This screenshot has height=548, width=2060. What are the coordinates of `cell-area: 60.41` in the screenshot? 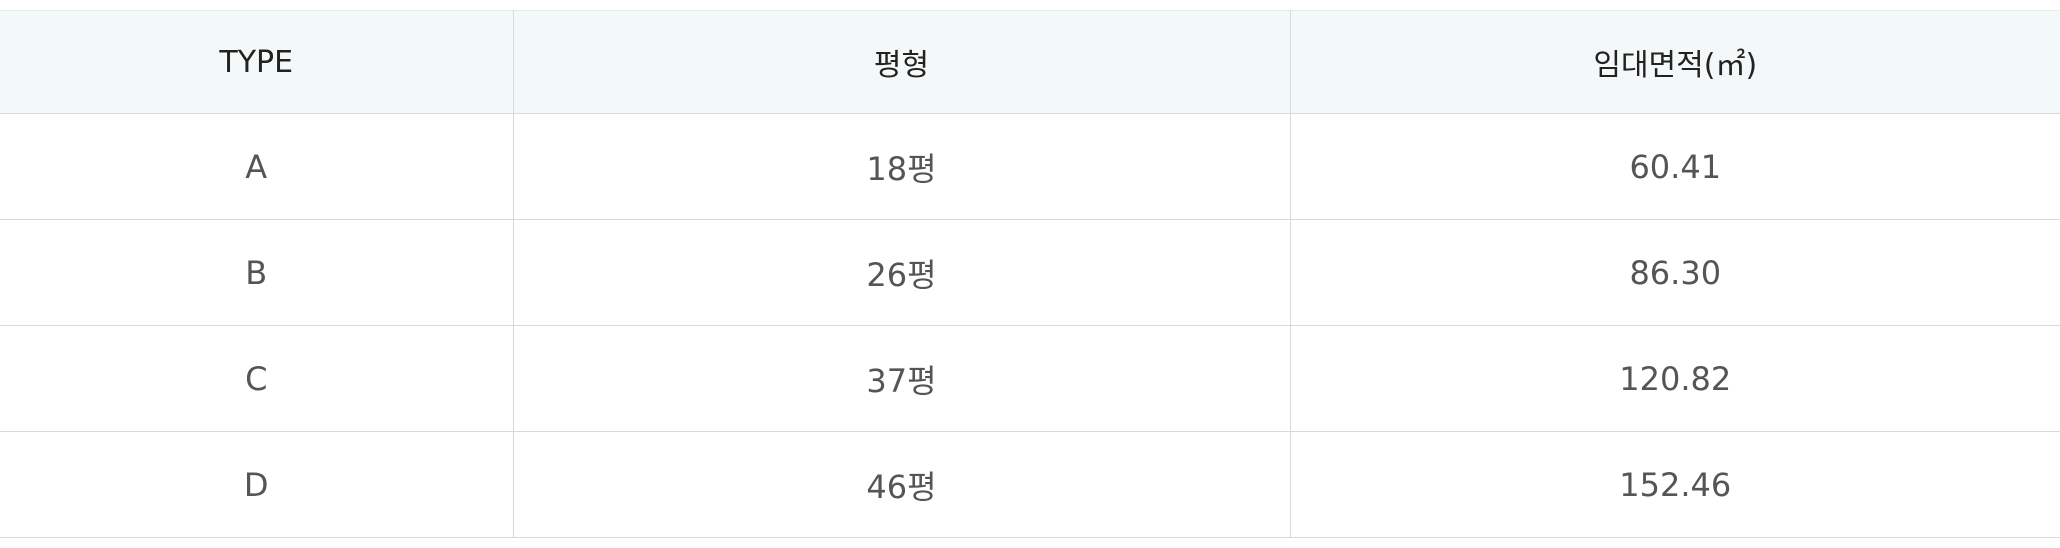 It's located at (1675, 166).